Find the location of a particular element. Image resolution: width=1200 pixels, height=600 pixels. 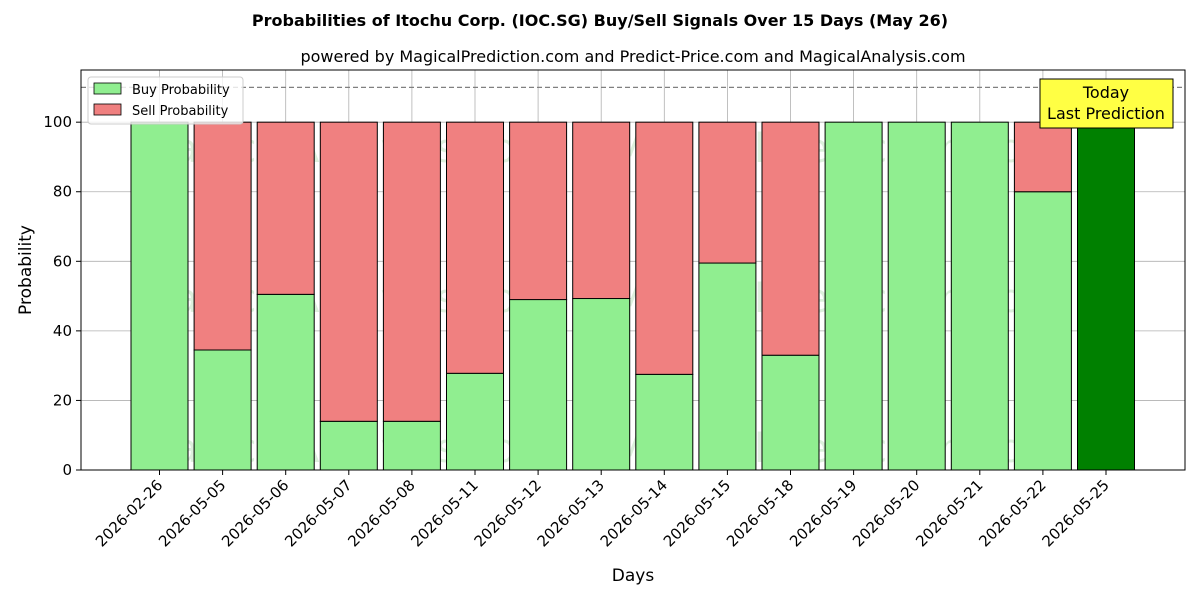

today-annotation-line2: Last Prediction is located at coordinates (1106, 113).